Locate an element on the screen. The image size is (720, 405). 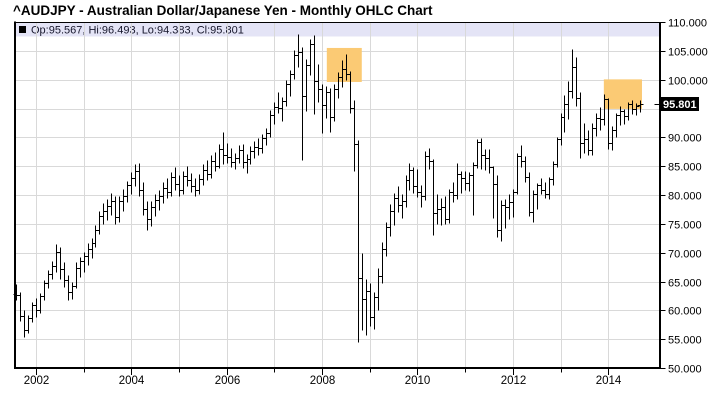
x-tick-label: 2006 is located at coordinates (228, 381).